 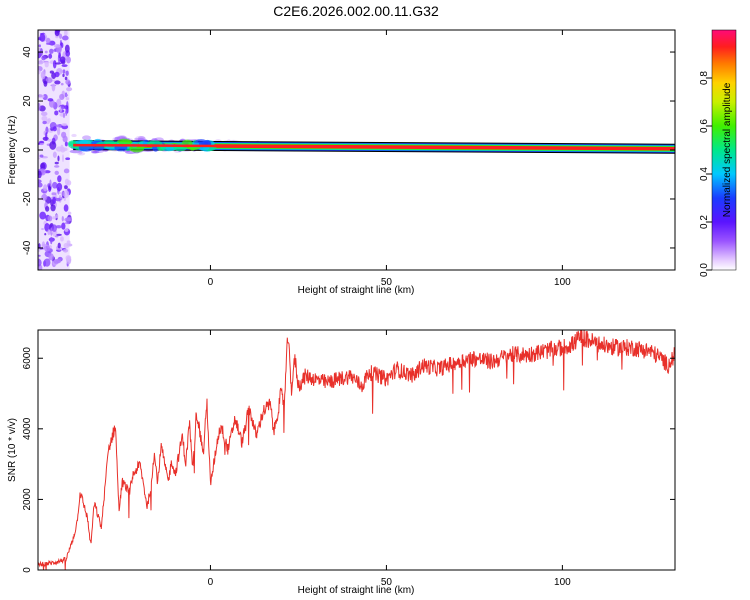 I want to click on spectrogram-y-tick-label: 40, so click(x=27, y=52).